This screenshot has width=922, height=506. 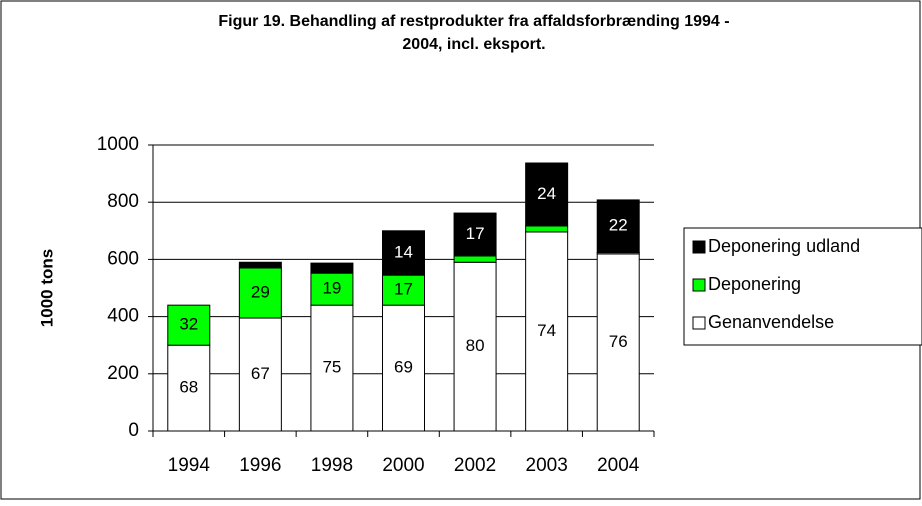 I want to click on data-label: 32, so click(x=188, y=324).